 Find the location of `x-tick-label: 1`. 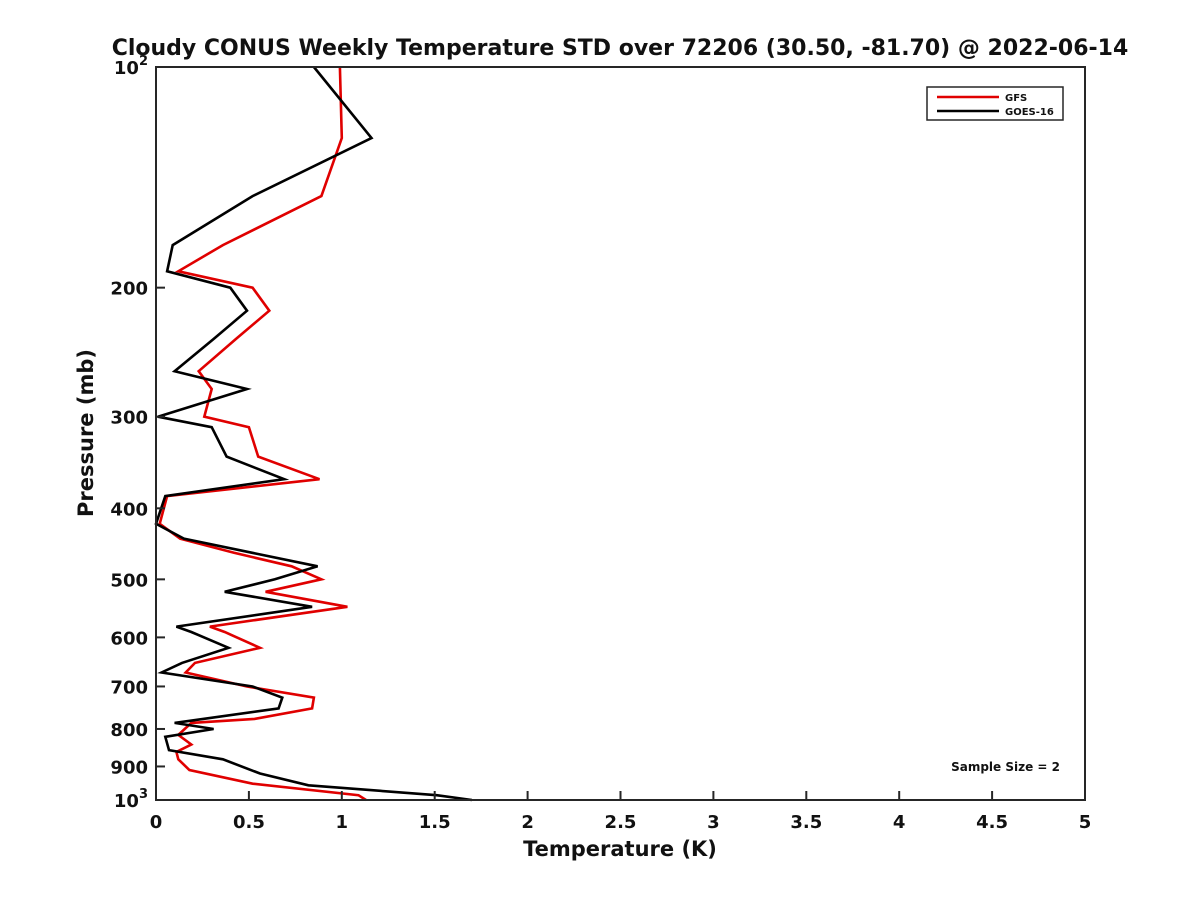

x-tick-label: 1 is located at coordinates (342, 822).